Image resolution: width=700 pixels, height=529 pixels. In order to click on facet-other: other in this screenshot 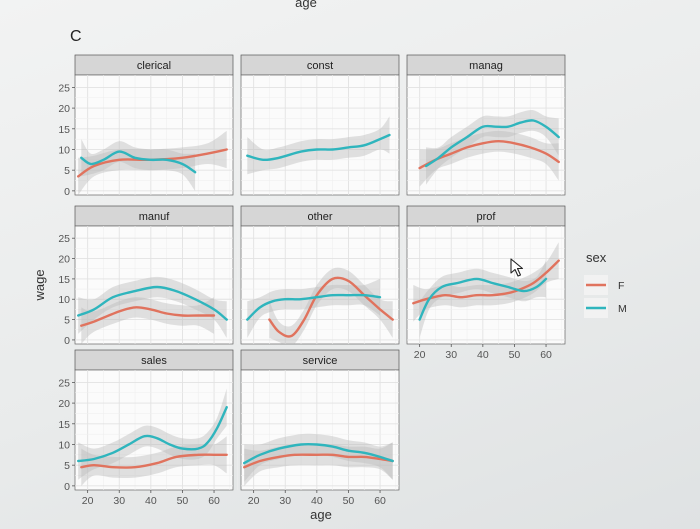, I will do `click(318, 275)`.